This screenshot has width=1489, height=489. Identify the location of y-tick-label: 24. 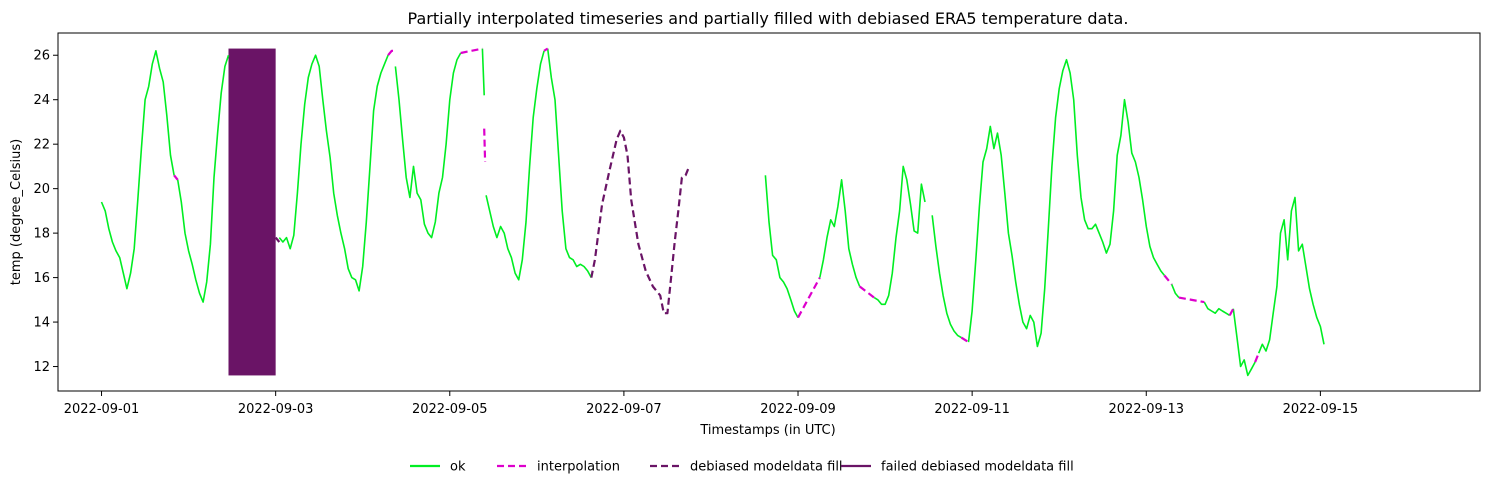
(41, 100).